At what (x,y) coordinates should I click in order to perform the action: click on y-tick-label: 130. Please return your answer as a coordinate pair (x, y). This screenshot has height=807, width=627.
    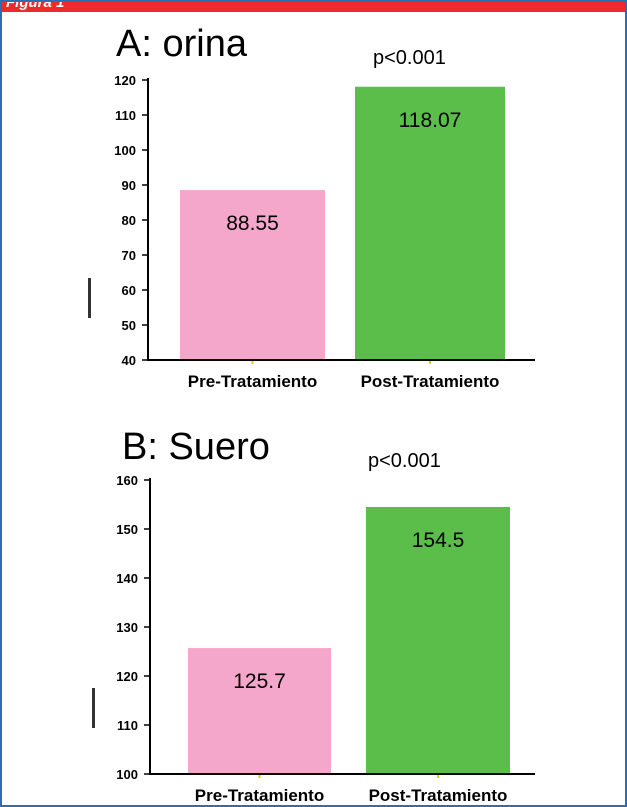
    Looking at the image, I should click on (127, 627).